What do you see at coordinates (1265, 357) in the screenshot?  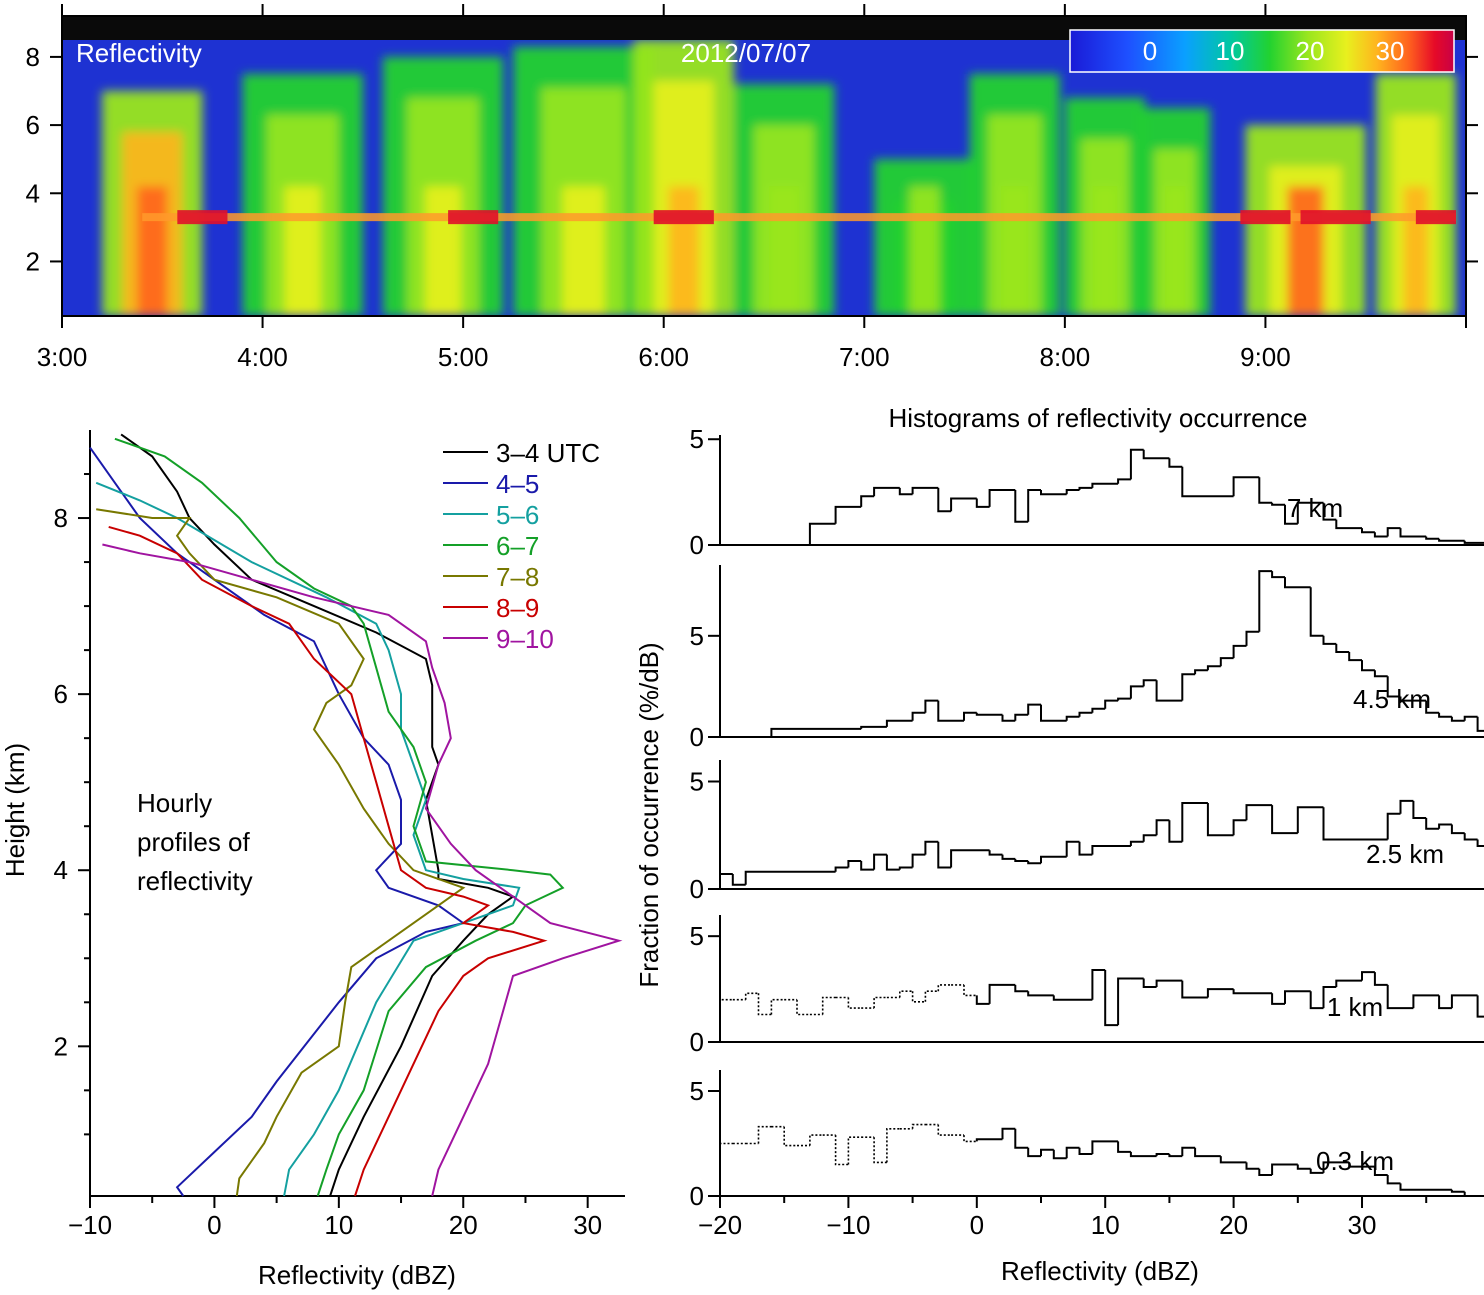 I see `th-x-tick-label: 9:00` at bounding box center [1265, 357].